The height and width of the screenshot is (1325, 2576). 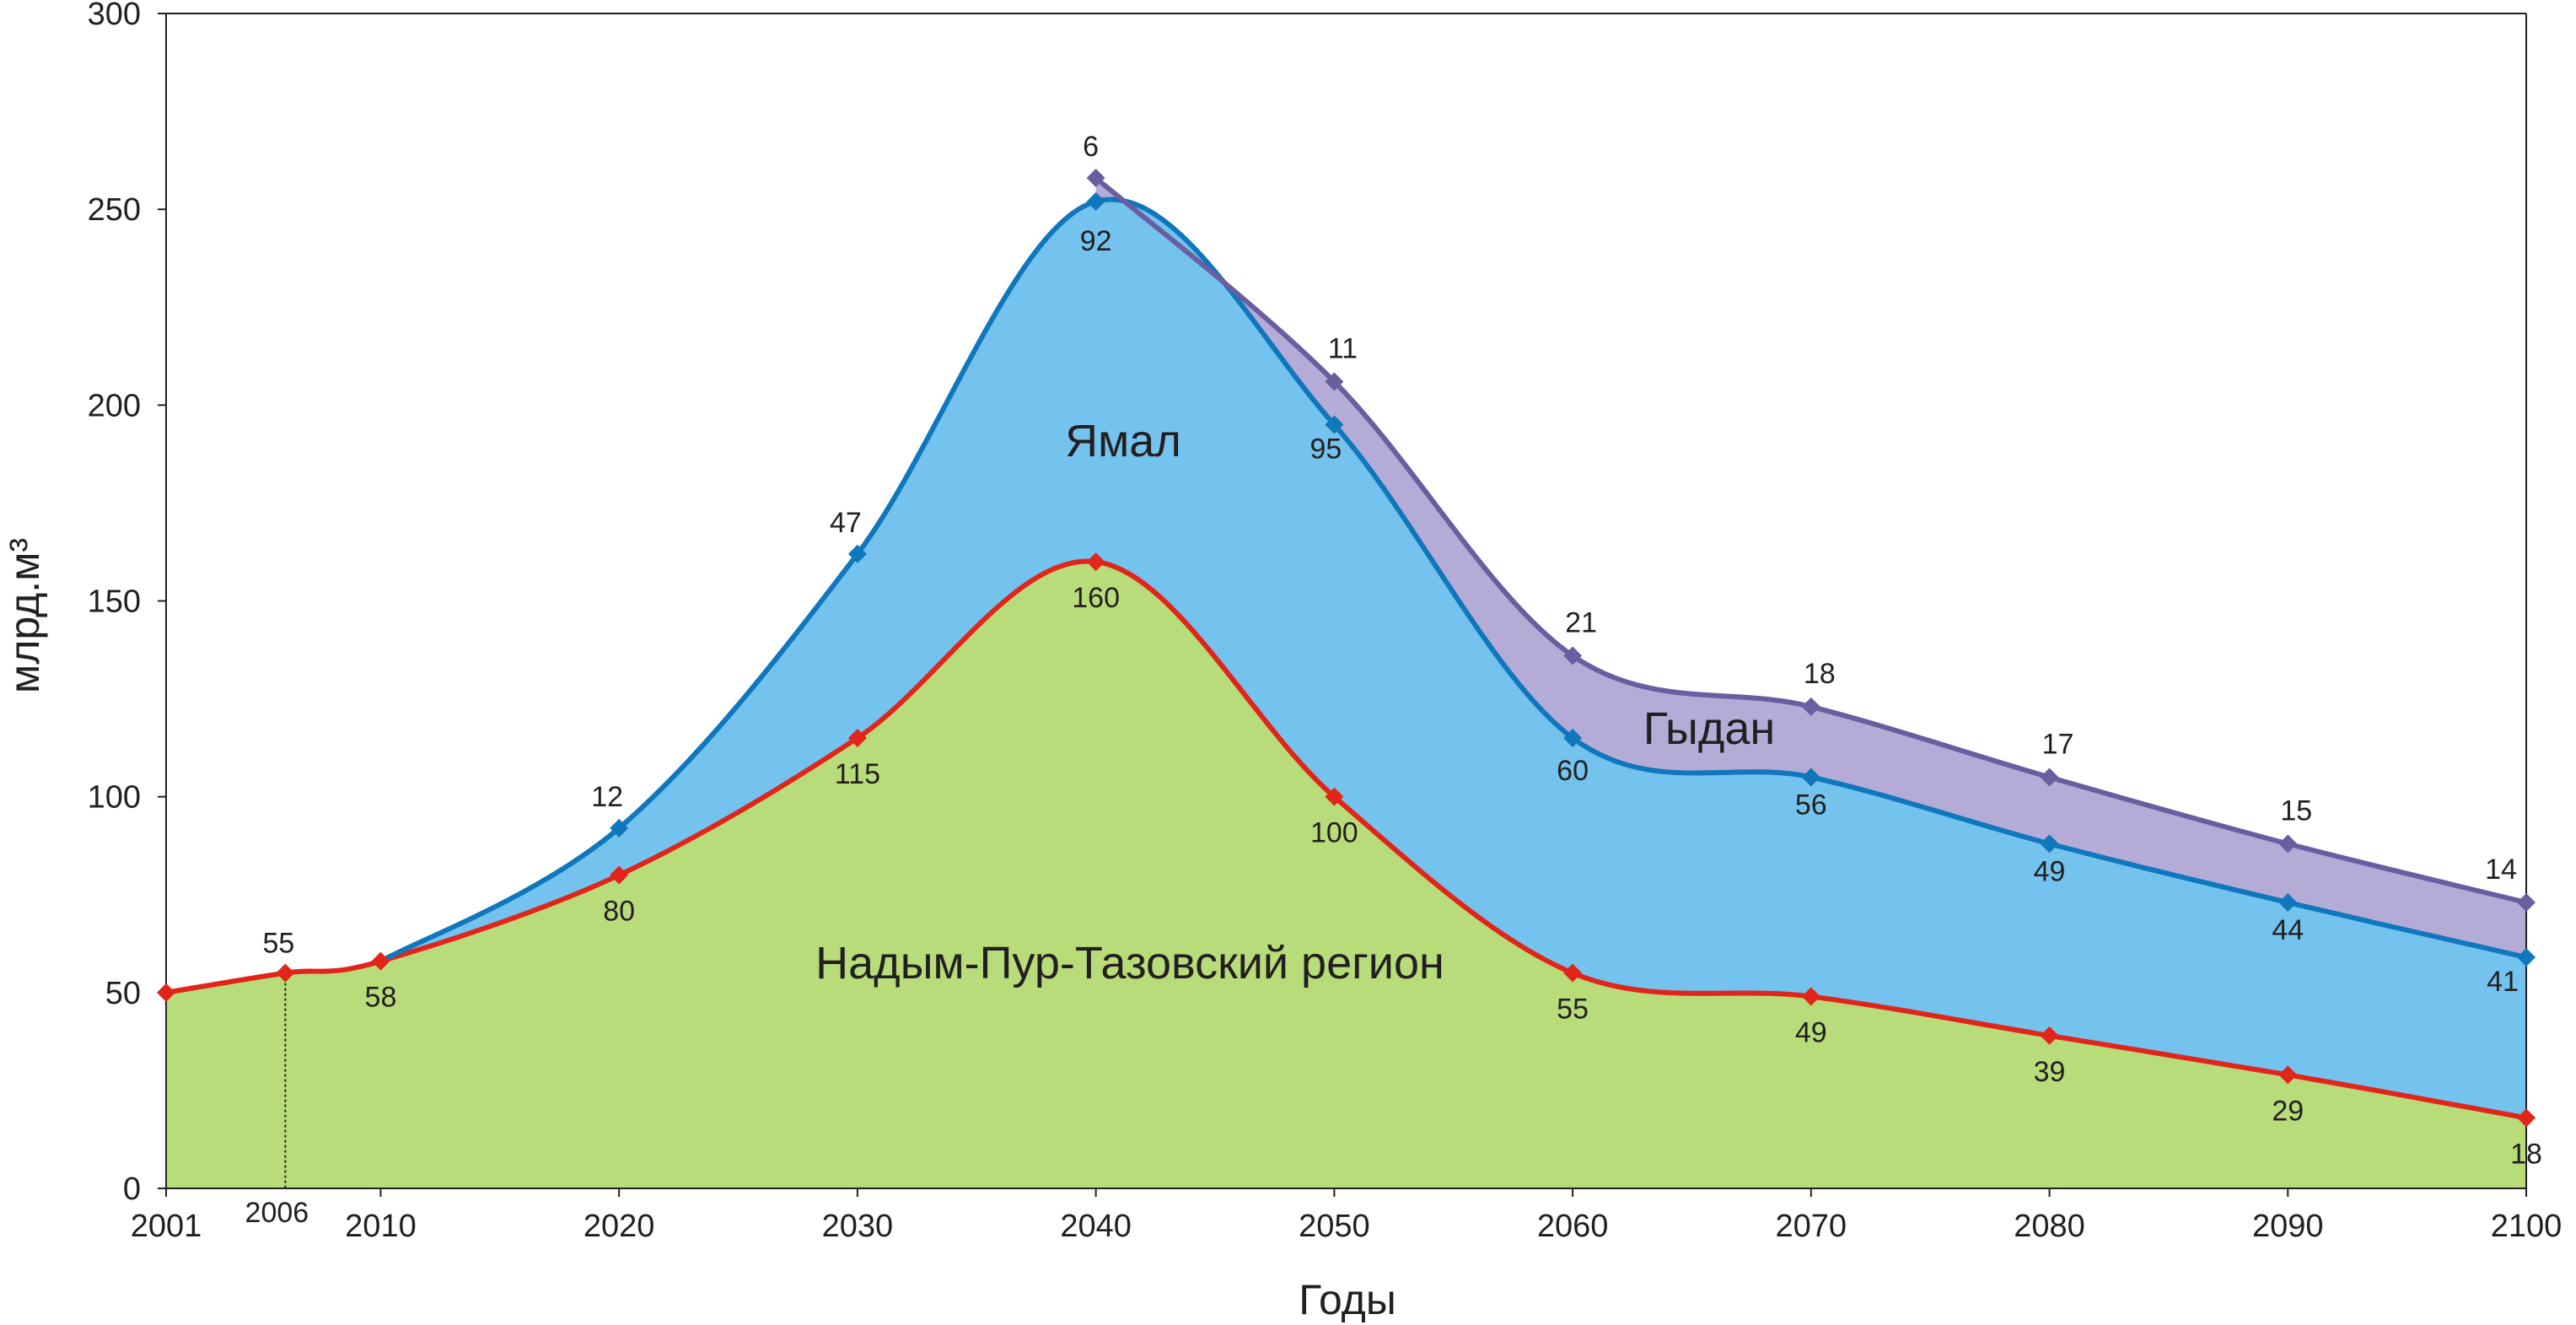 What do you see at coordinates (2527, 1226) in the screenshot?
I see `x-tick-label: 2100` at bounding box center [2527, 1226].